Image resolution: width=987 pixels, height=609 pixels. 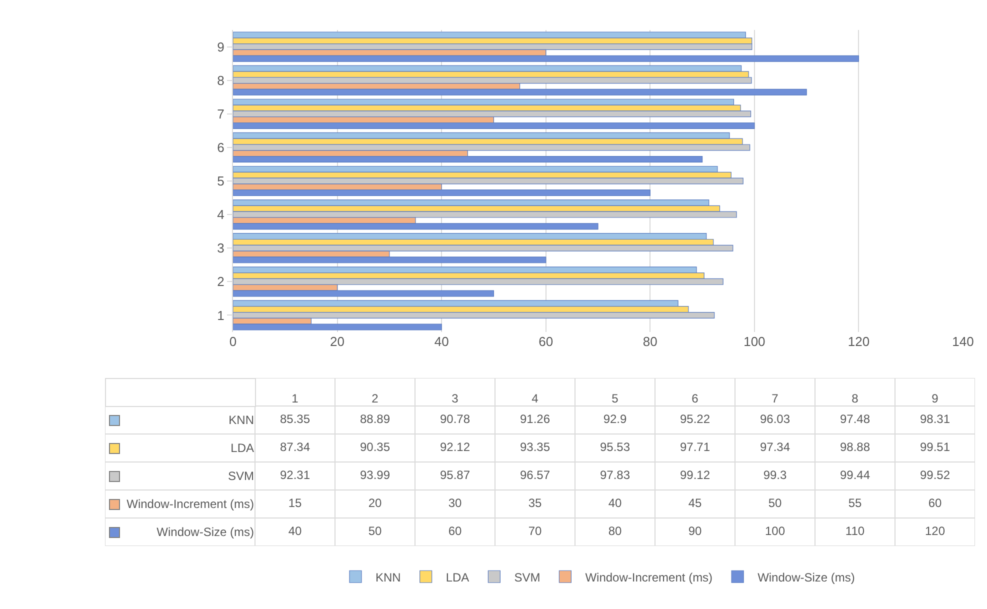 I want to click on x-tick-label: 8, so click(x=855, y=399).